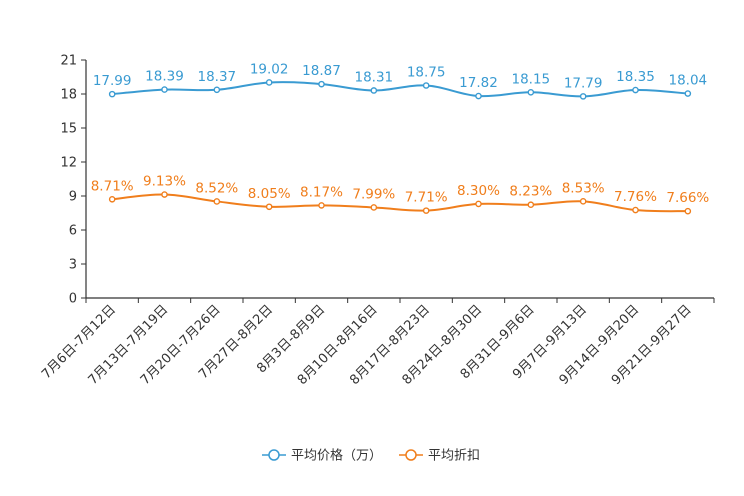 This screenshot has width=744, height=496. Describe the element at coordinates (68, 129) in the screenshot. I see `y-tick-label: 15` at that location.